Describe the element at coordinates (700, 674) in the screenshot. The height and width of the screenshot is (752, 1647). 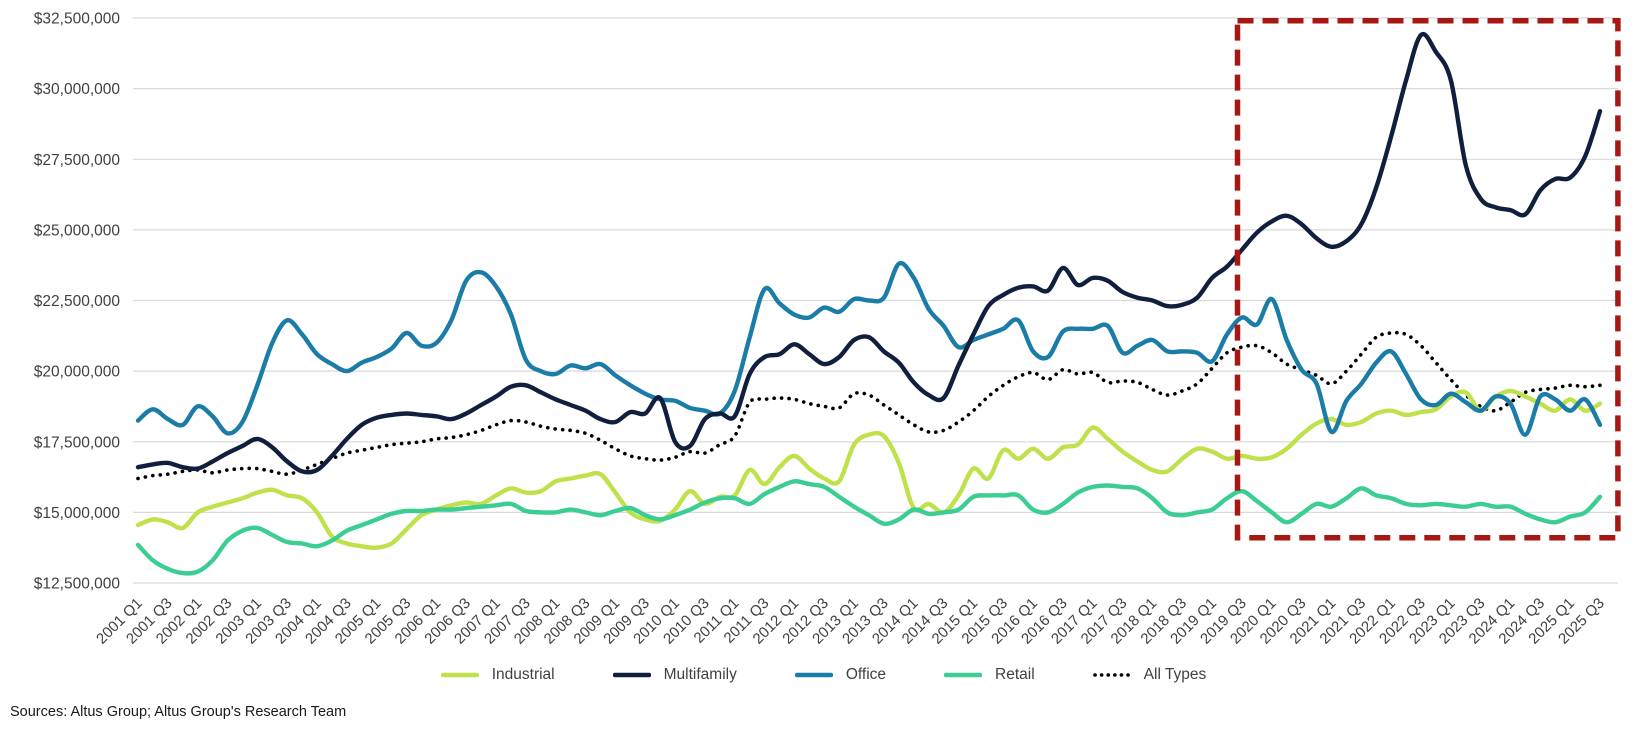
I see `legend-label-multifamily: Multifamily` at that location.